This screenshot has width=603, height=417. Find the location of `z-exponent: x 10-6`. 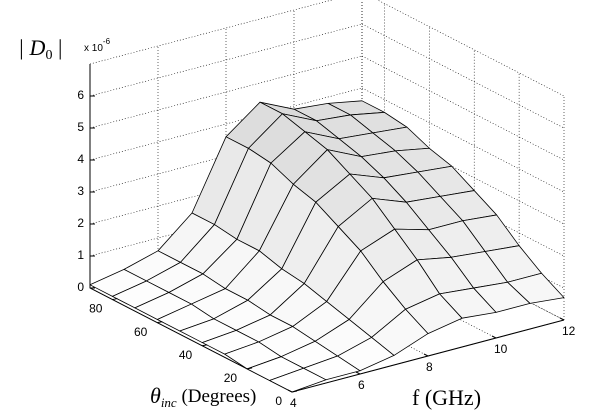

z-exponent: x 10-6 is located at coordinates (97, 45).